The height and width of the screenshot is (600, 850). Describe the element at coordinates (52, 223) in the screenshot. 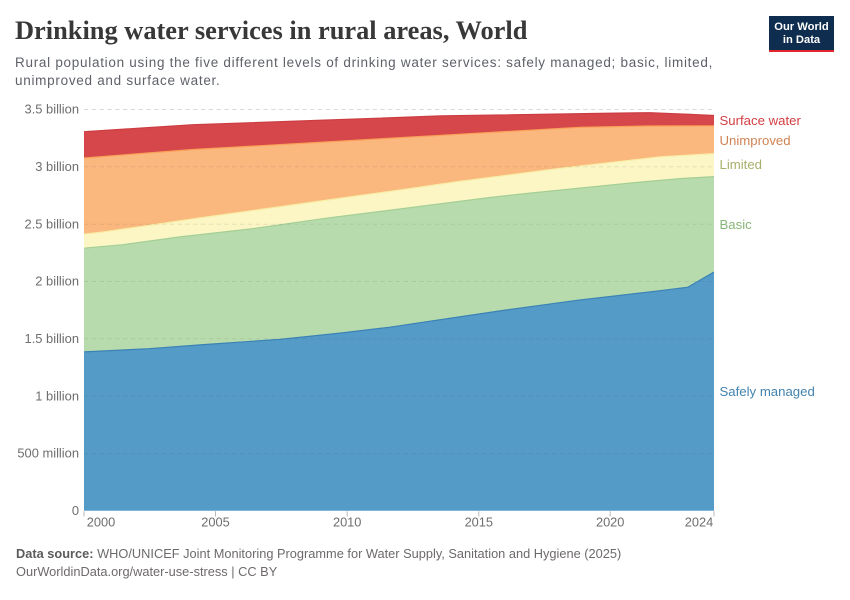

I see `svg-text: 2.5 billion` at that location.